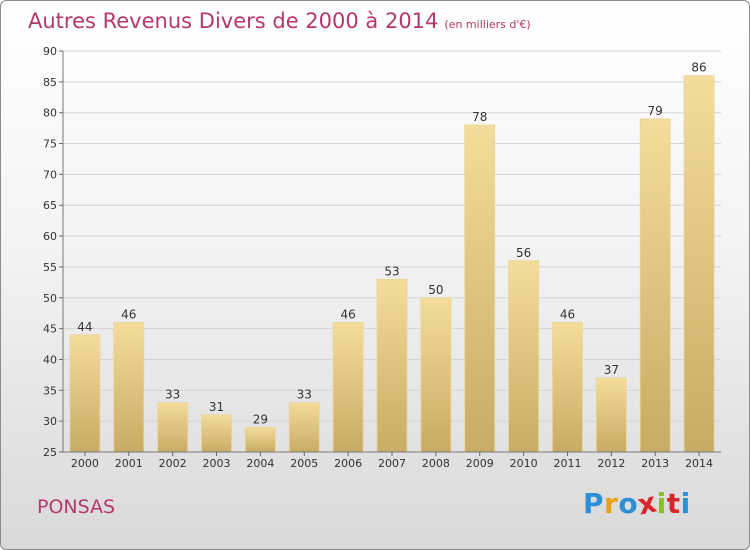 This screenshot has width=750, height=550. Describe the element at coordinates (347, 314) in the screenshot. I see `value-label-2006: 46` at that location.